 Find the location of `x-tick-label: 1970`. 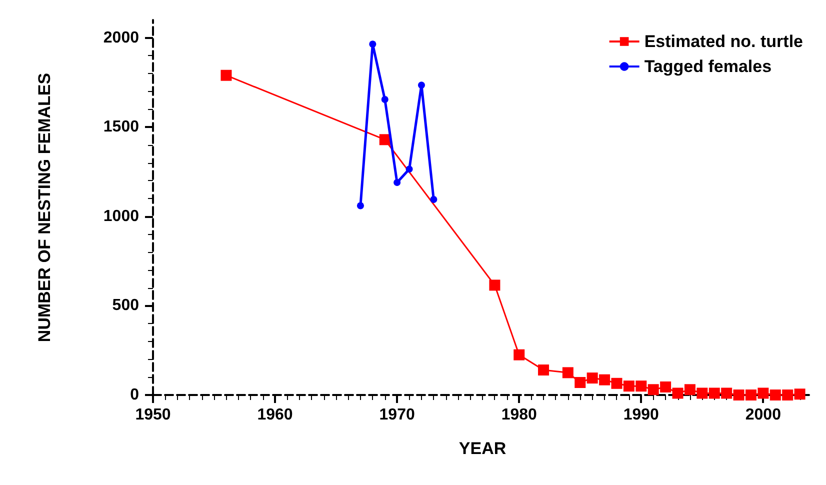

x-tick-label: 1970 is located at coordinates (397, 415).